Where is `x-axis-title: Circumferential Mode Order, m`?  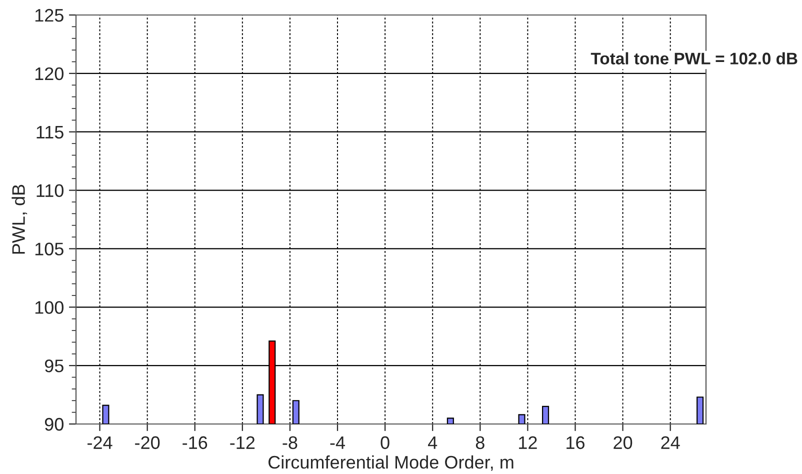
x-axis-title: Circumferential Mode Order, m is located at coordinates (391, 463).